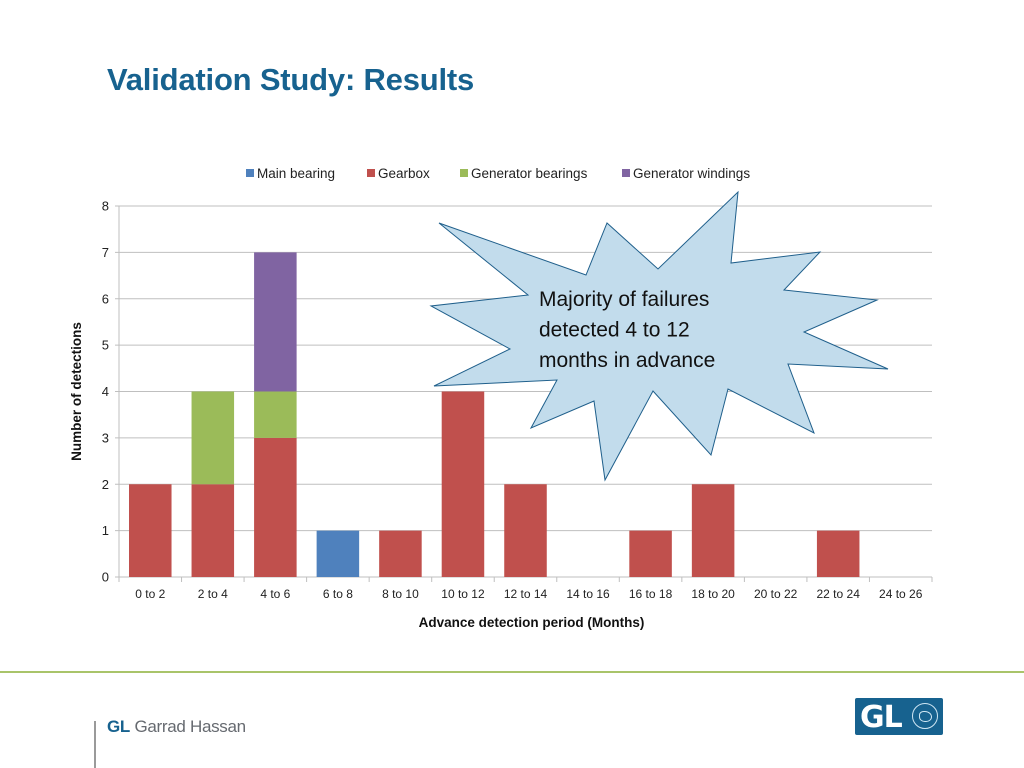  I want to click on footer-divider, so click(512, 672).